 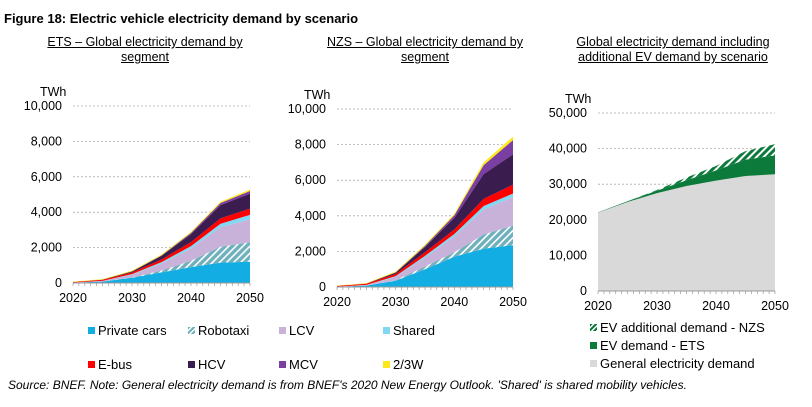 I want to click on legend-item: Private cars, so click(x=127, y=330).